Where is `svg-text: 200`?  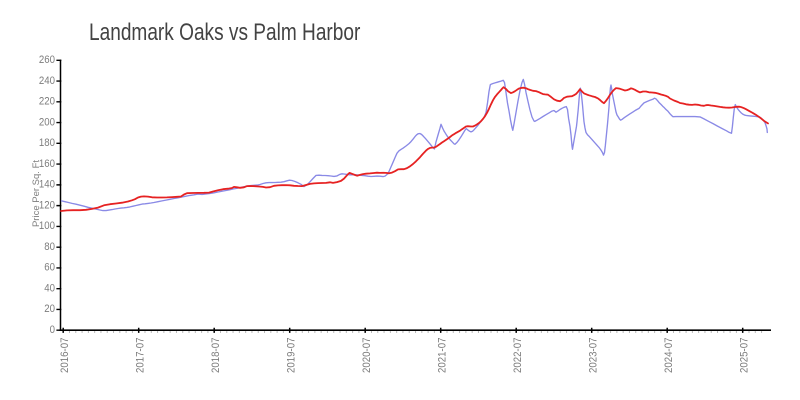
svg-text: 200 is located at coordinates (47, 122).